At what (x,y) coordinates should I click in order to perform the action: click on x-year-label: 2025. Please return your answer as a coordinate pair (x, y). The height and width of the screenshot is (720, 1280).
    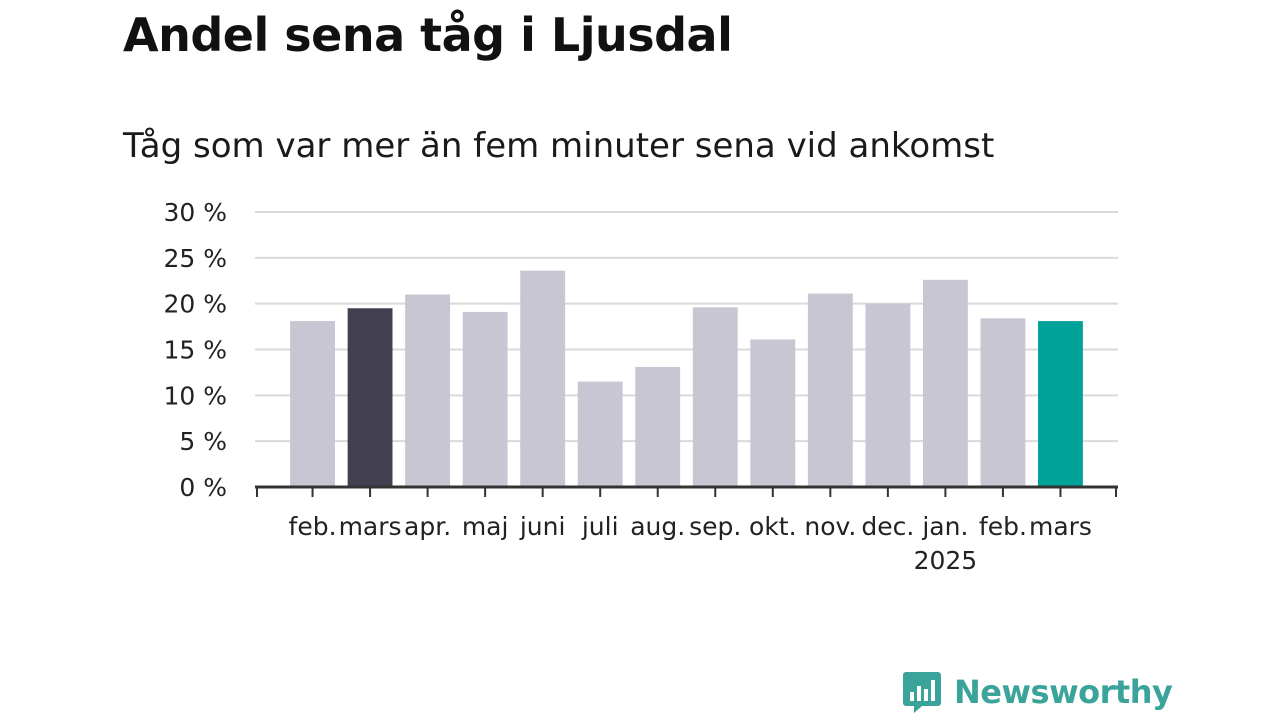
    Looking at the image, I should click on (946, 560).